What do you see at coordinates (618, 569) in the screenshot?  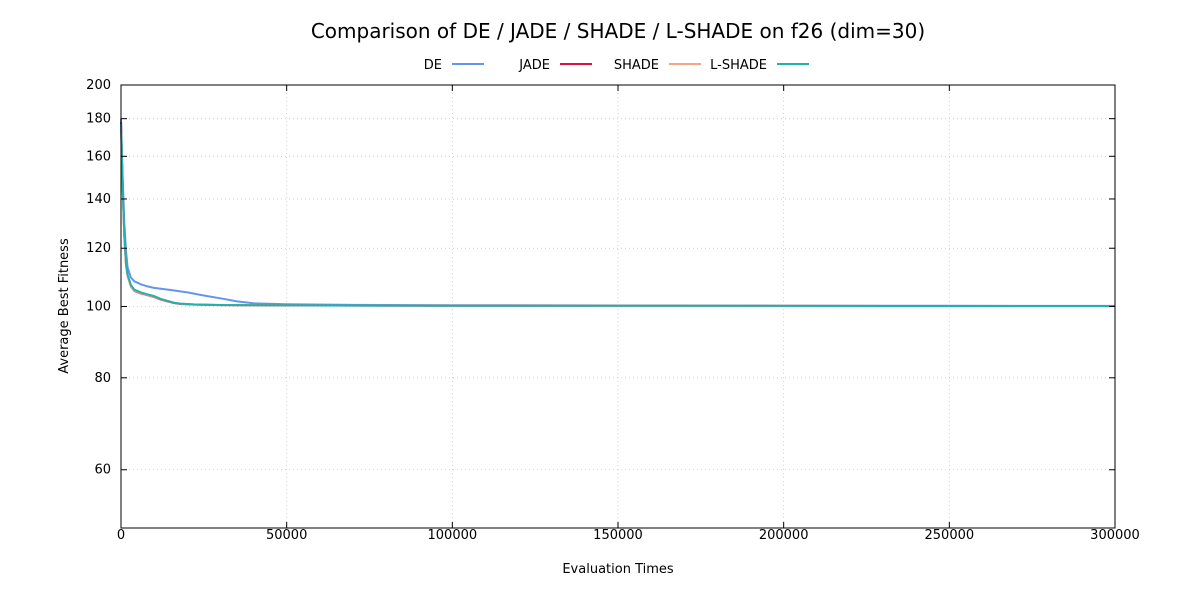 I see `x-axis-label: Evaluation Times` at bounding box center [618, 569].